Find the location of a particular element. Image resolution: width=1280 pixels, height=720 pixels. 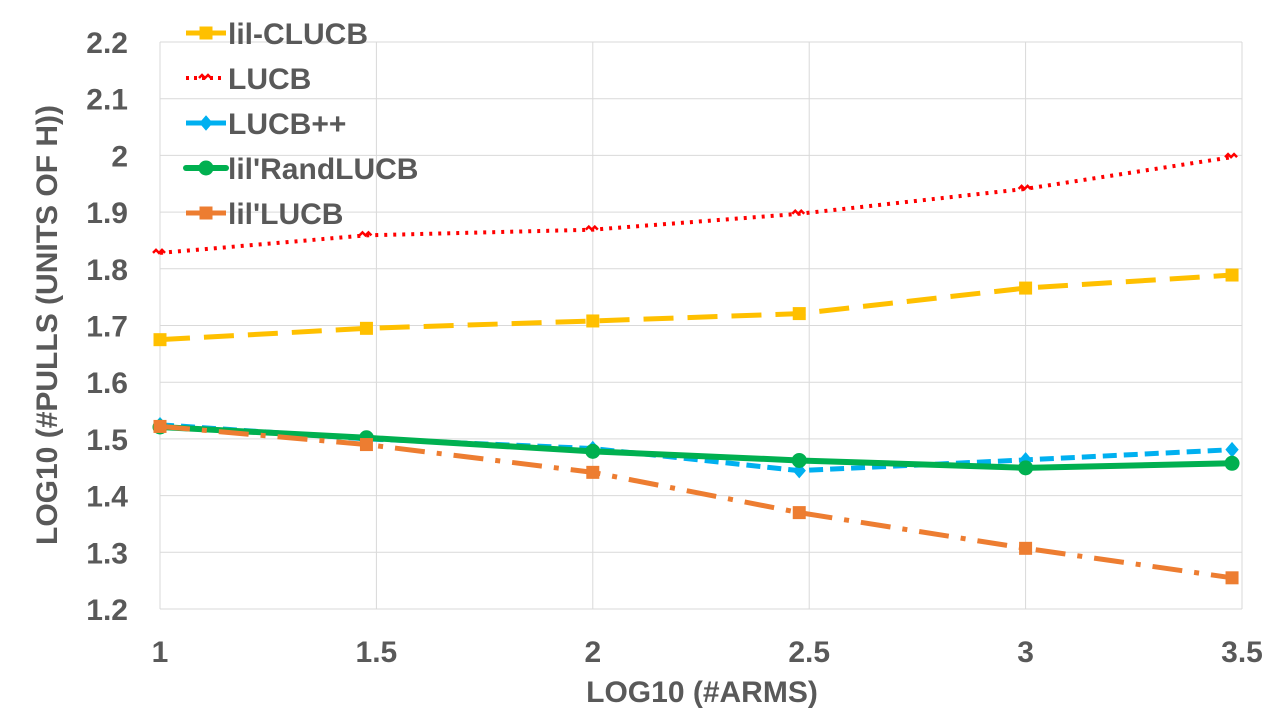

series-lucb is located at coordinates (695, 203).